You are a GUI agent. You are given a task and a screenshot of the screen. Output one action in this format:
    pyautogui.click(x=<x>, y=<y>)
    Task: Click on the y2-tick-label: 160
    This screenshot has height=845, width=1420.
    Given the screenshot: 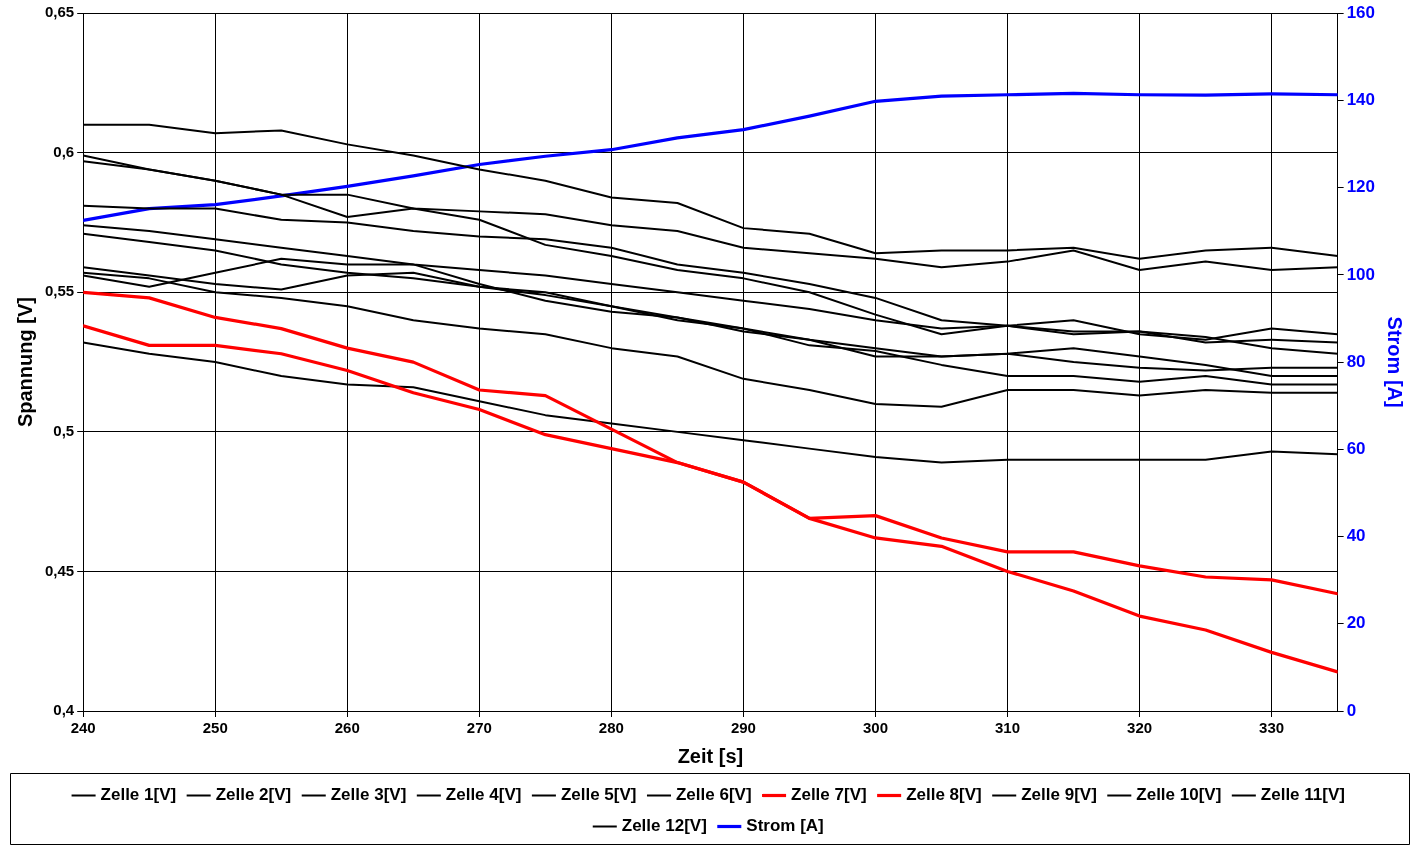 What is the action you would take?
    pyautogui.click(x=1361, y=12)
    